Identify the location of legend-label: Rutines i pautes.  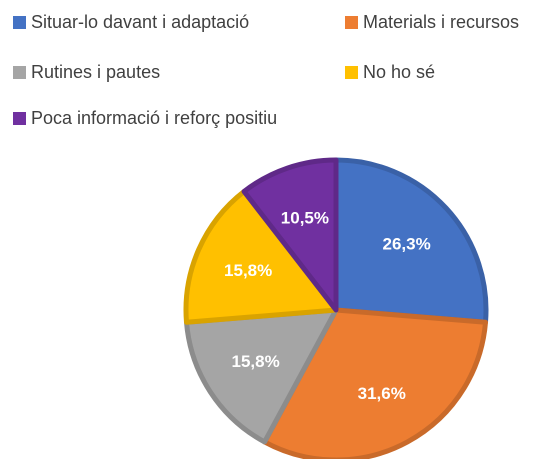
(95, 72).